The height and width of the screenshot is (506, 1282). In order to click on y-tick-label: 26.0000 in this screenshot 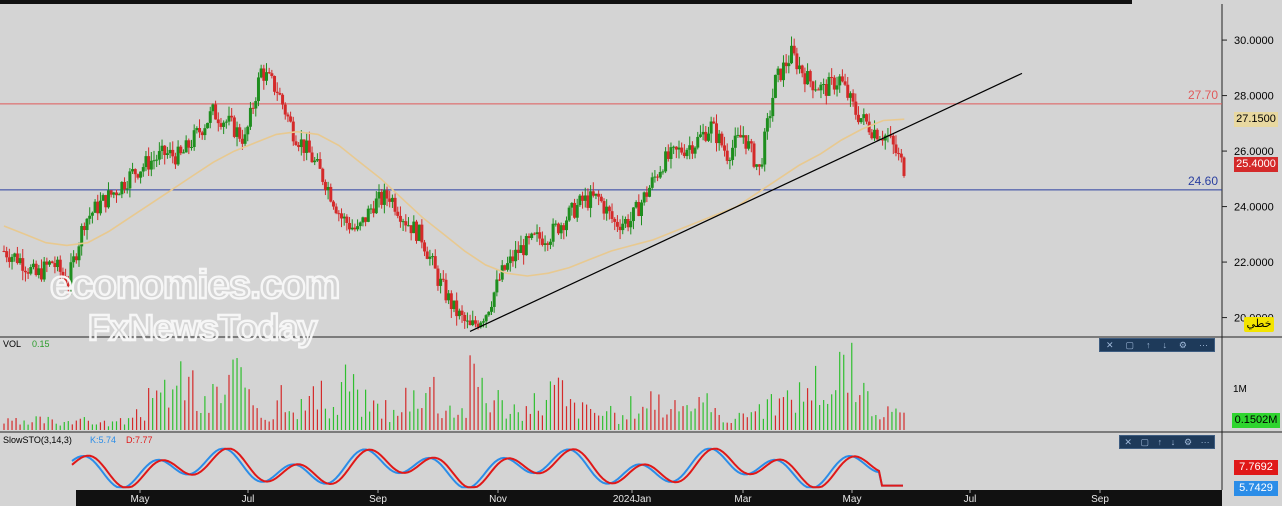, I will do `click(1254, 152)`.